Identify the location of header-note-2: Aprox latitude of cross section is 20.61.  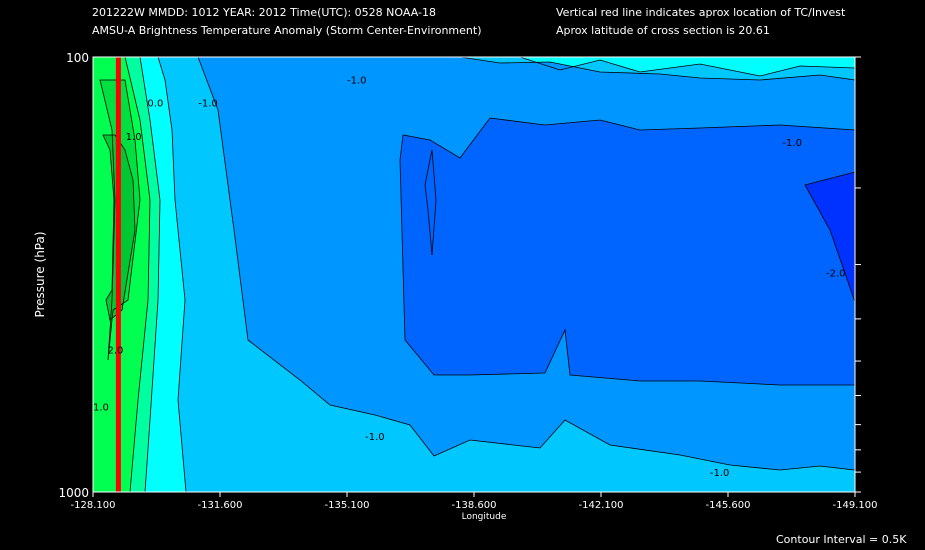
(663, 30).